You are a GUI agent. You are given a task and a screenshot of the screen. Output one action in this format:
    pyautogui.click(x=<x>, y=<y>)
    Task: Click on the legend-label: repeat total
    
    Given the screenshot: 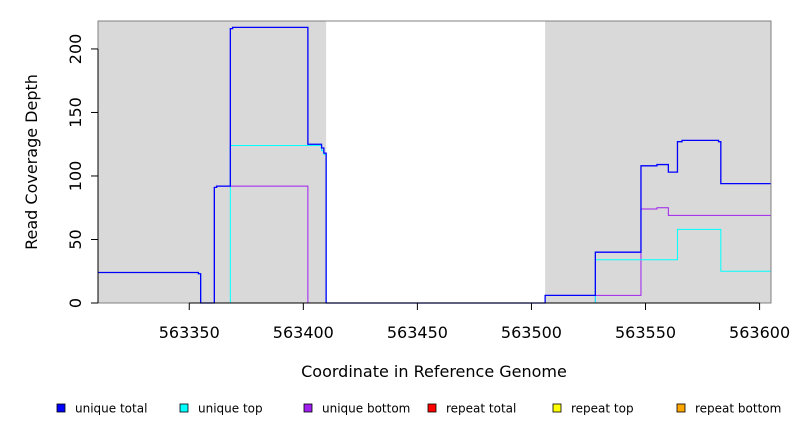 What is the action you would take?
    pyautogui.click(x=481, y=409)
    